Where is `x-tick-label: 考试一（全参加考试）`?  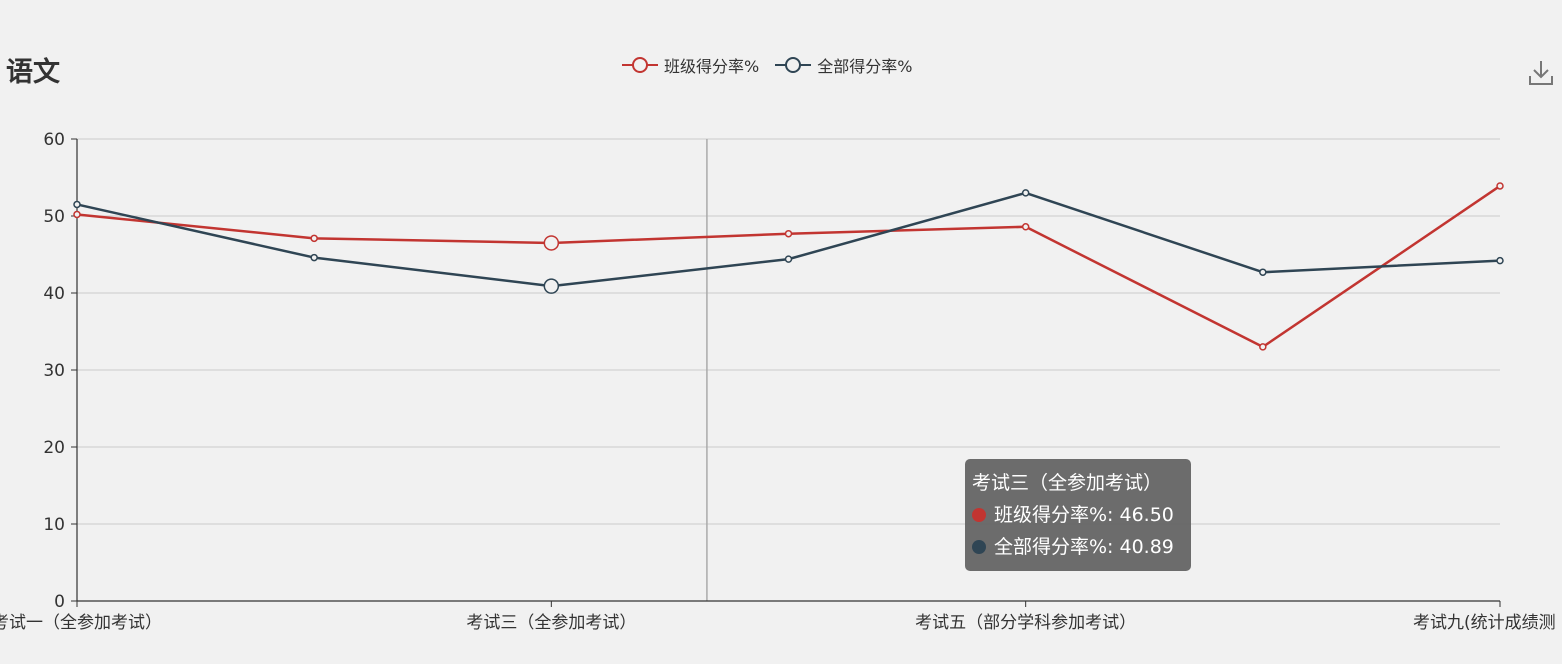 x-tick-label: 考试一（全参加考试） is located at coordinates (81, 623).